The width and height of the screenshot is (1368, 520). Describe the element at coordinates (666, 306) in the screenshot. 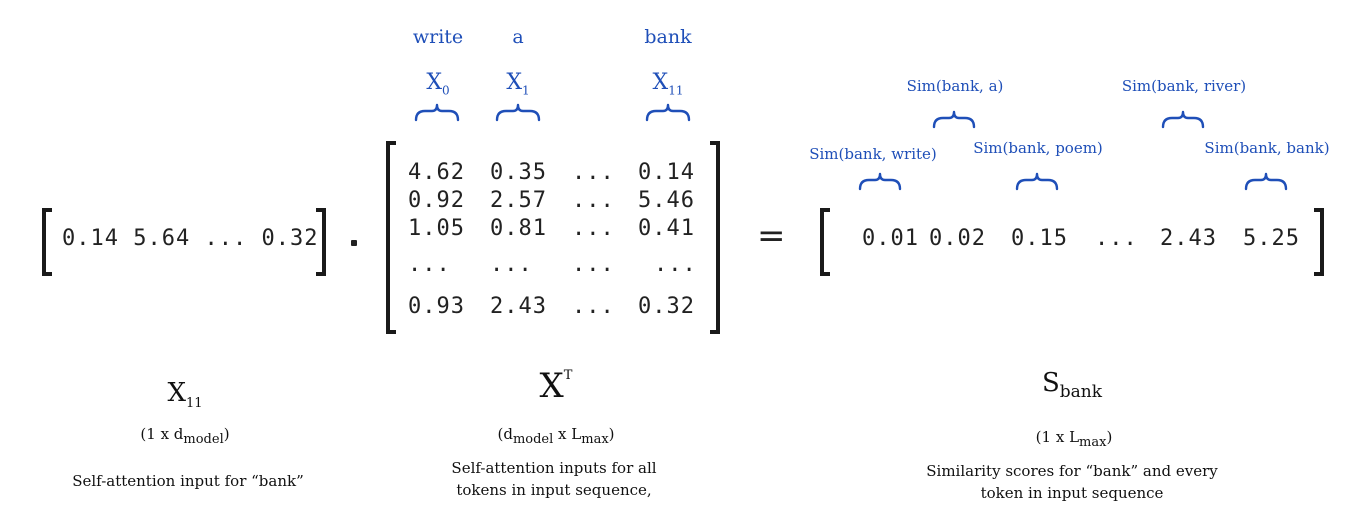

I see `matrix-cell: 0.32` at that location.